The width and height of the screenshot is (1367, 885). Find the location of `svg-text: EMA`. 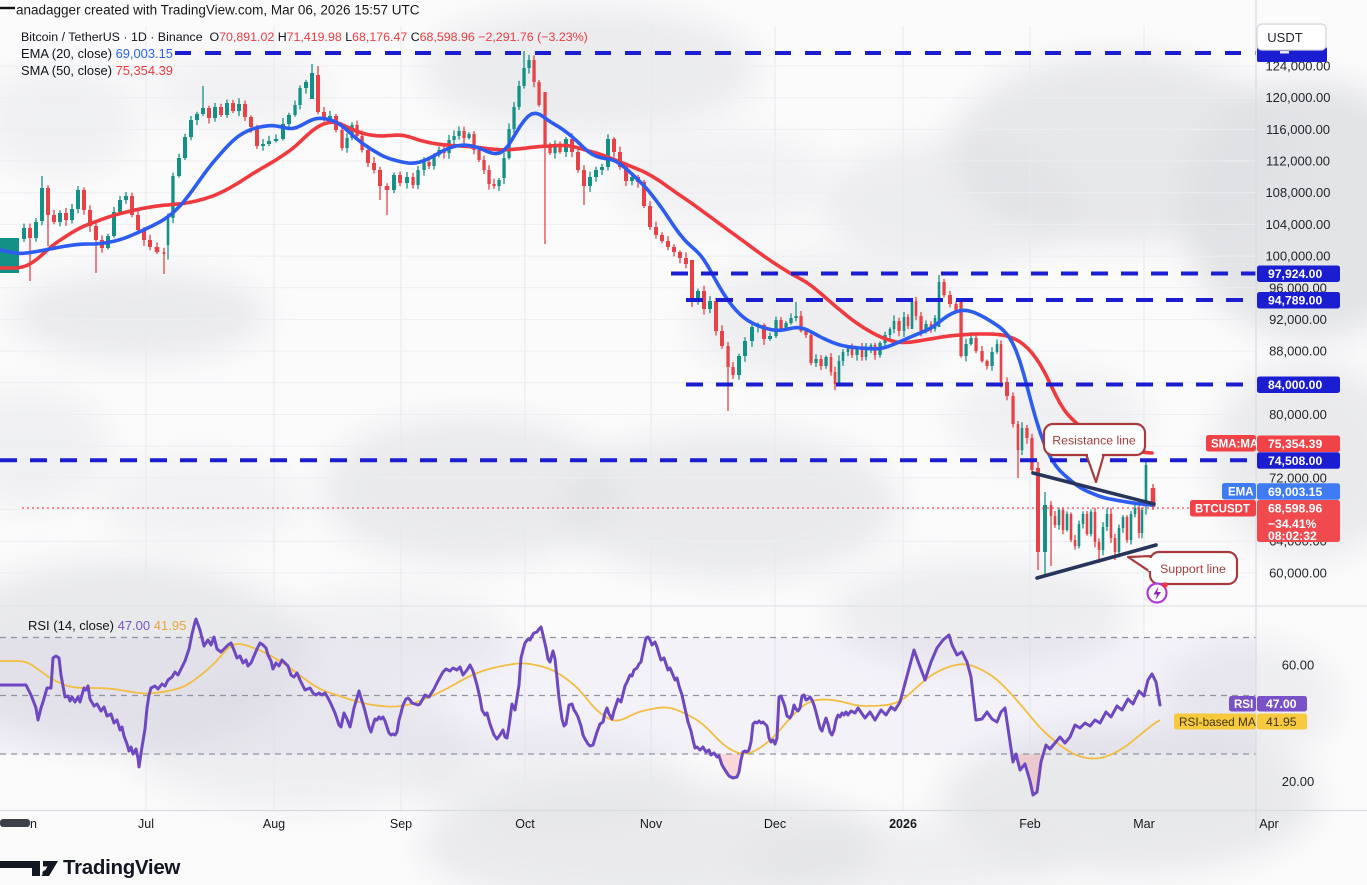

svg-text: EMA is located at coordinates (1241, 493).